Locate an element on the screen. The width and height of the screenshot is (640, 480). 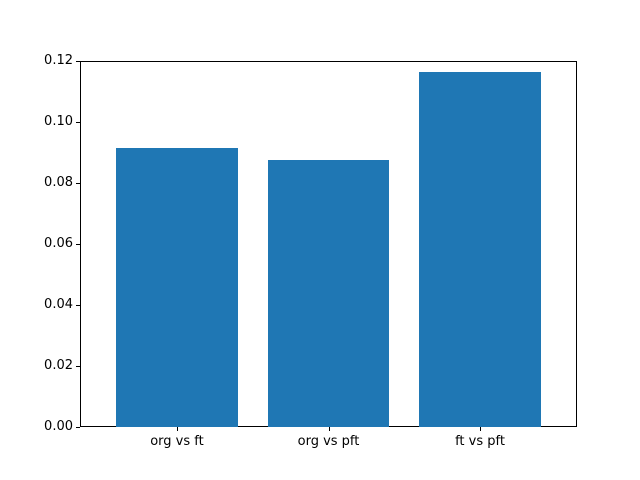
y-tick-label: 0.02 is located at coordinates (58, 365).